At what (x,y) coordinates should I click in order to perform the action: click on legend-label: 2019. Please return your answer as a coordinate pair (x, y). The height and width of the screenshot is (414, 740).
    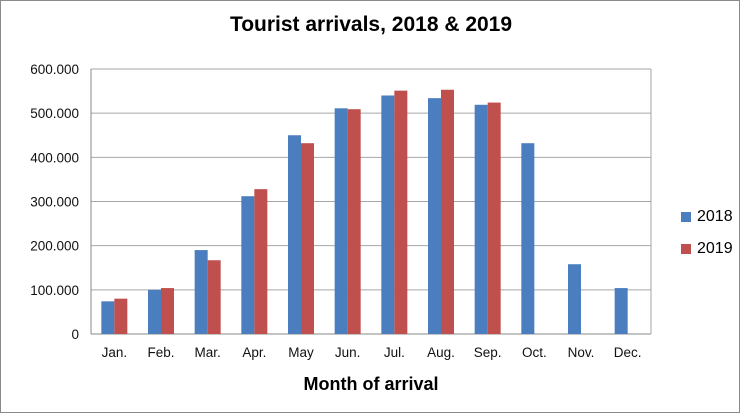
    Looking at the image, I should click on (715, 248).